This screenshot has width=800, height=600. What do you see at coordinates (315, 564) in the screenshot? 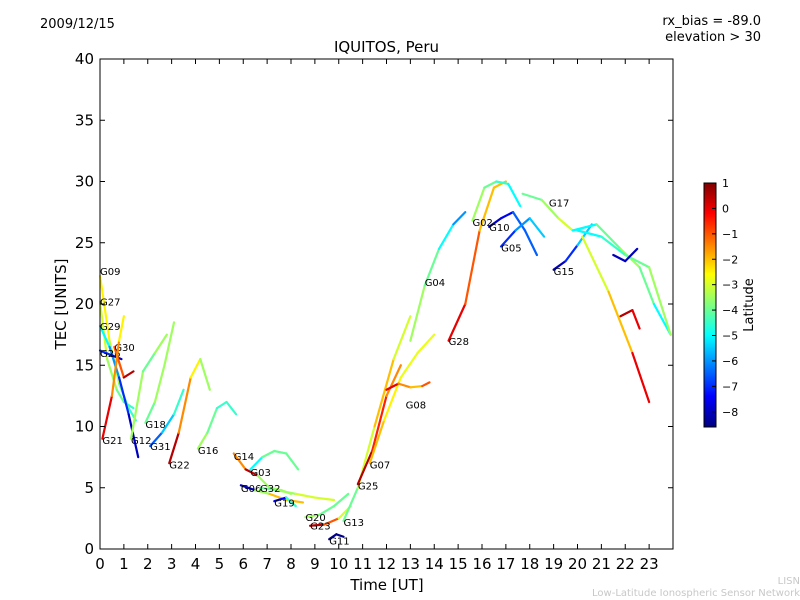
I see `x-tick-label: 9` at bounding box center [315, 564].